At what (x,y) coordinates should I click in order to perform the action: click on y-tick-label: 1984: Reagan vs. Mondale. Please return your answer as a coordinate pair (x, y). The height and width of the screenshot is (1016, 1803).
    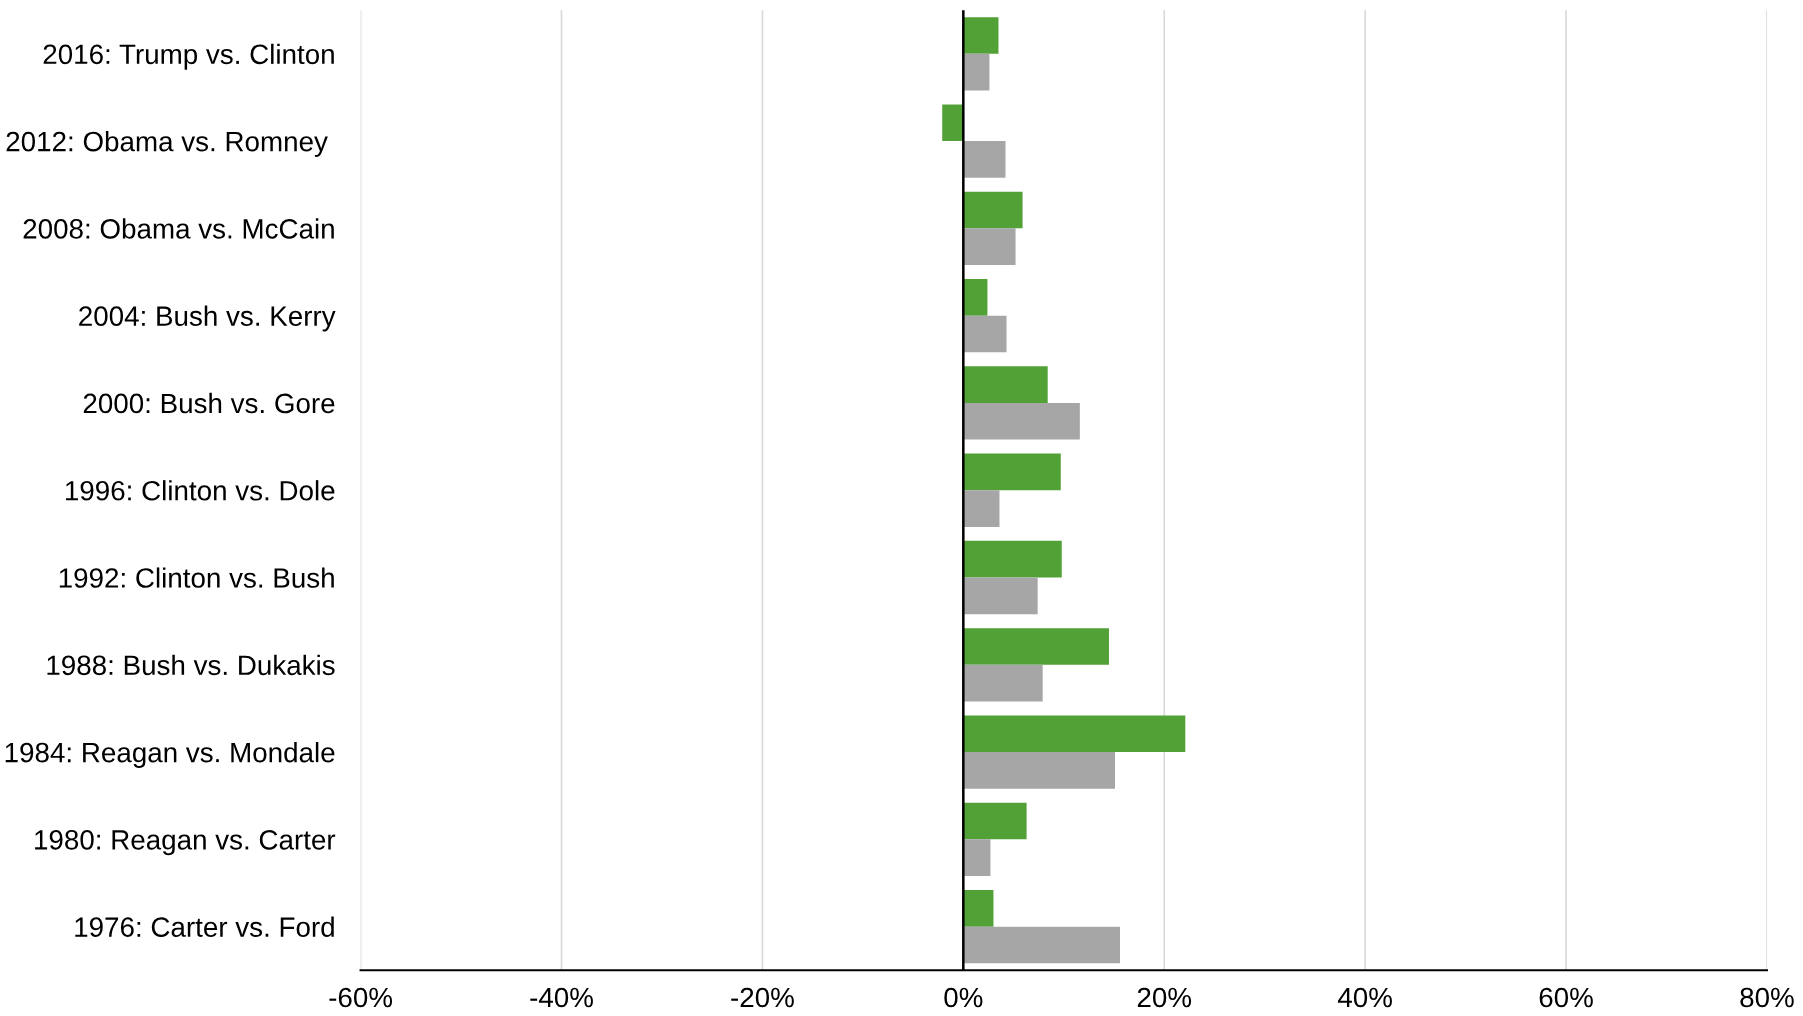
    Looking at the image, I should click on (170, 755).